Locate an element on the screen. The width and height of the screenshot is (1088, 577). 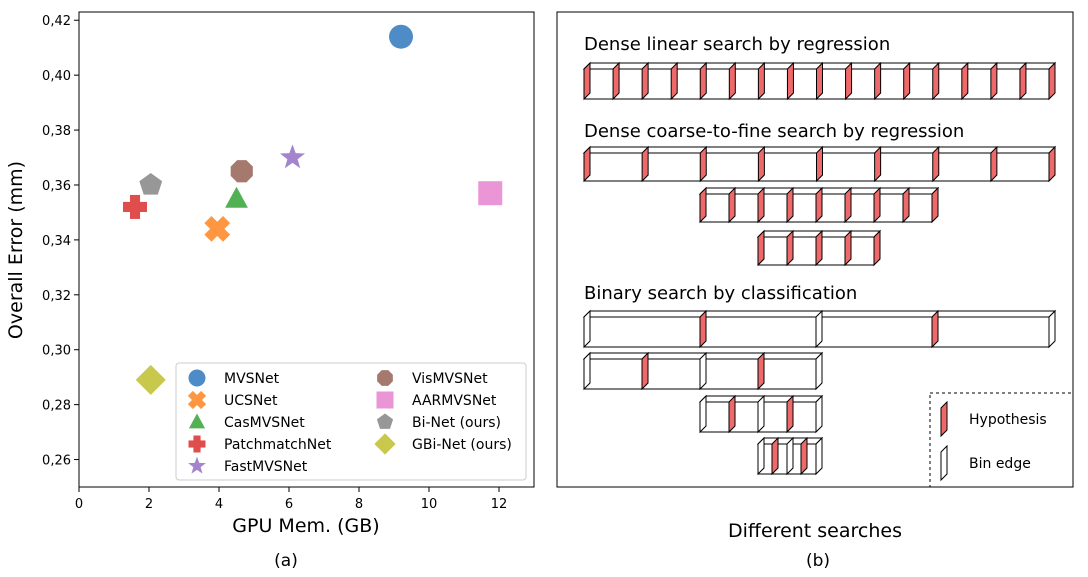
point-gbi-net-ours is located at coordinates (150, 379).